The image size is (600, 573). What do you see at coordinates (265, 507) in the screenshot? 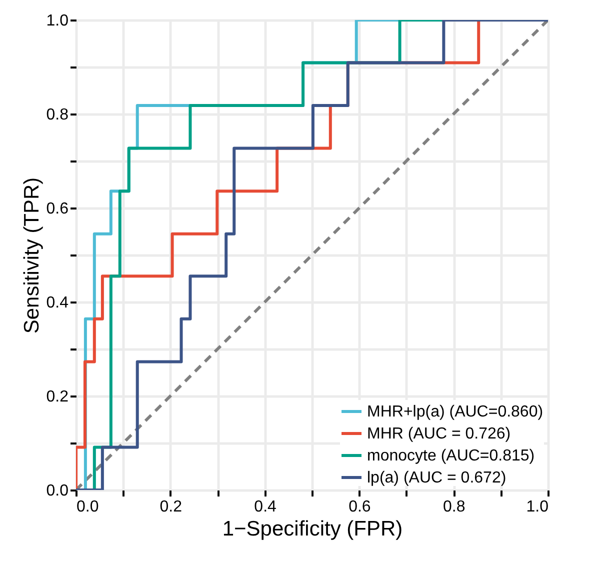
I see `x-tick-label: 0.4` at bounding box center [265, 507].